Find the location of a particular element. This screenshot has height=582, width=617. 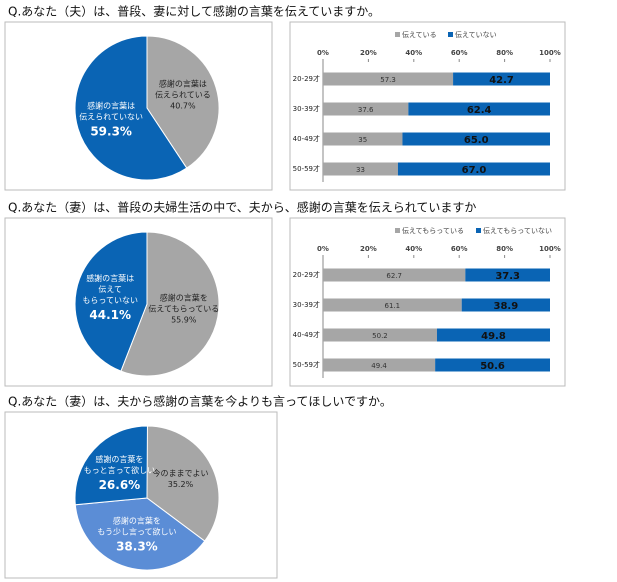

slice-value-label: 26.6% is located at coordinates (120, 485).